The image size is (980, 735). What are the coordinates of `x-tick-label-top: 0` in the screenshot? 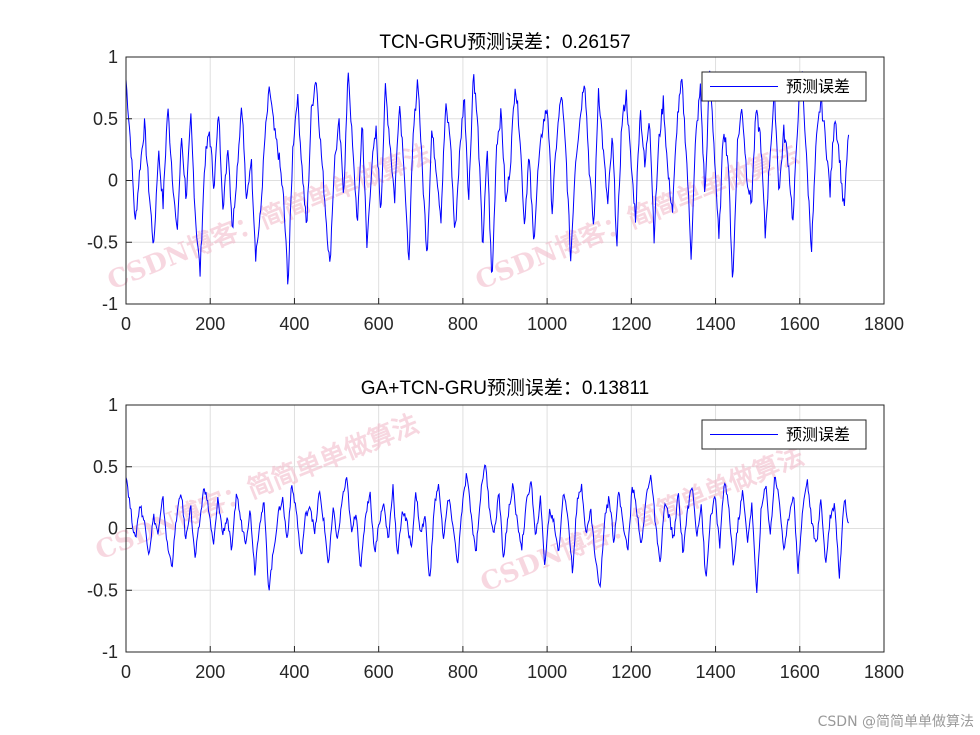 It's located at (126, 324).